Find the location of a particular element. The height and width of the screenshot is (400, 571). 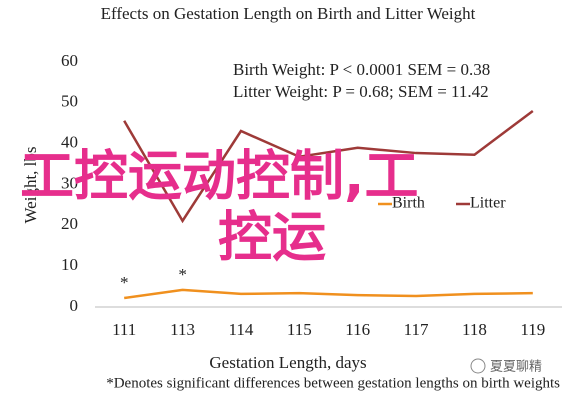

x-tick-label: 116 is located at coordinates (357, 329).